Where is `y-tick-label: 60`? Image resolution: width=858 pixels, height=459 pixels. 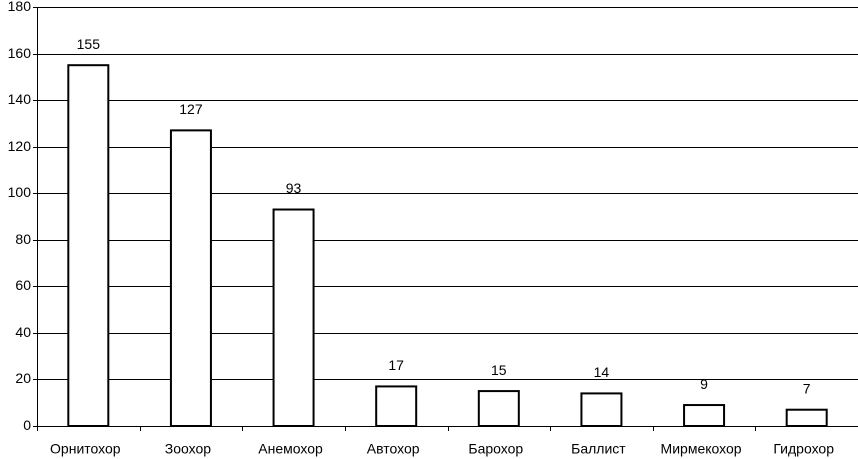 y-tick-label: 60 is located at coordinates (23, 285).